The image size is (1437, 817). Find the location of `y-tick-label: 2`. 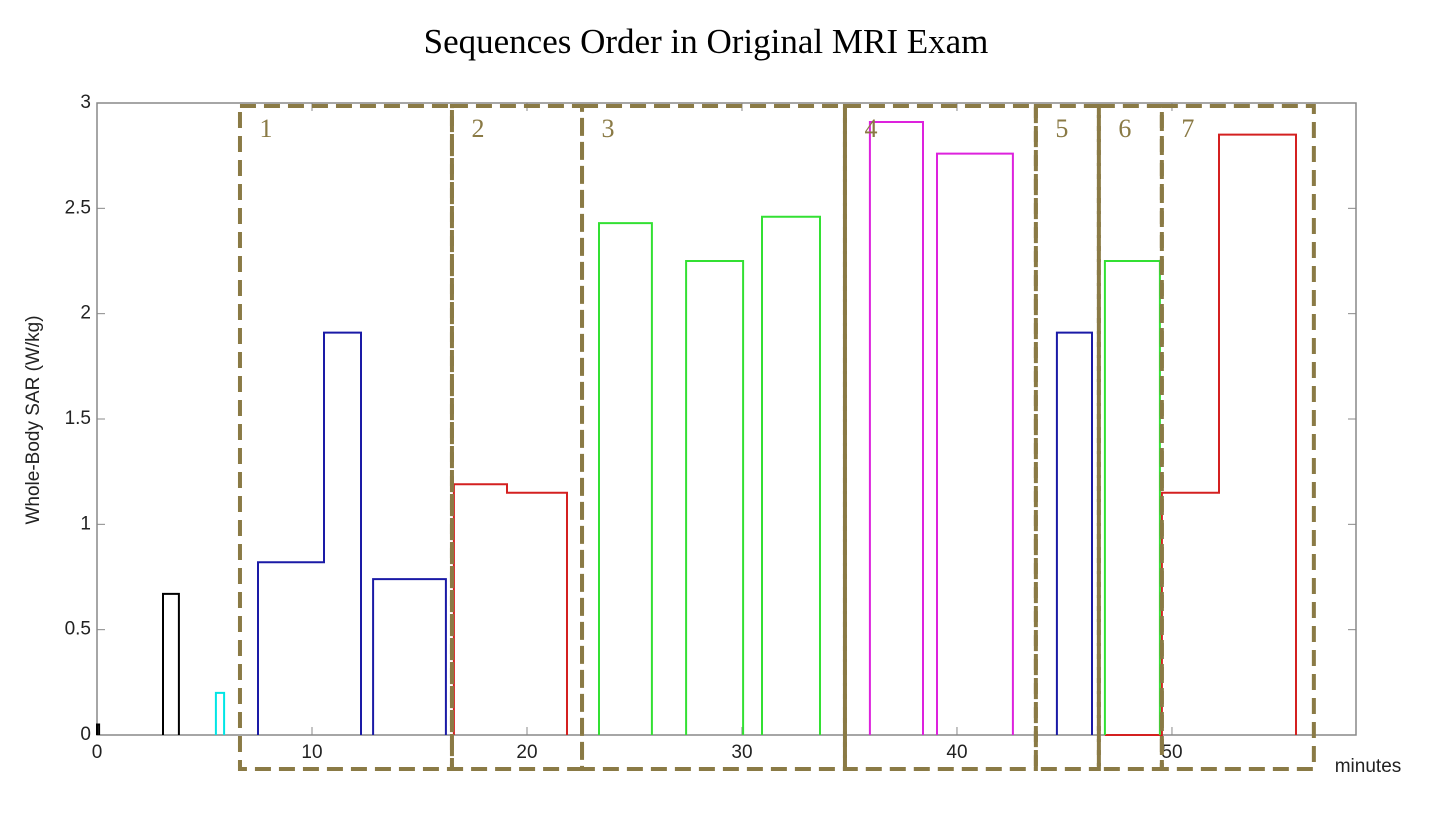

y-tick-label: 2 is located at coordinates (85, 313).